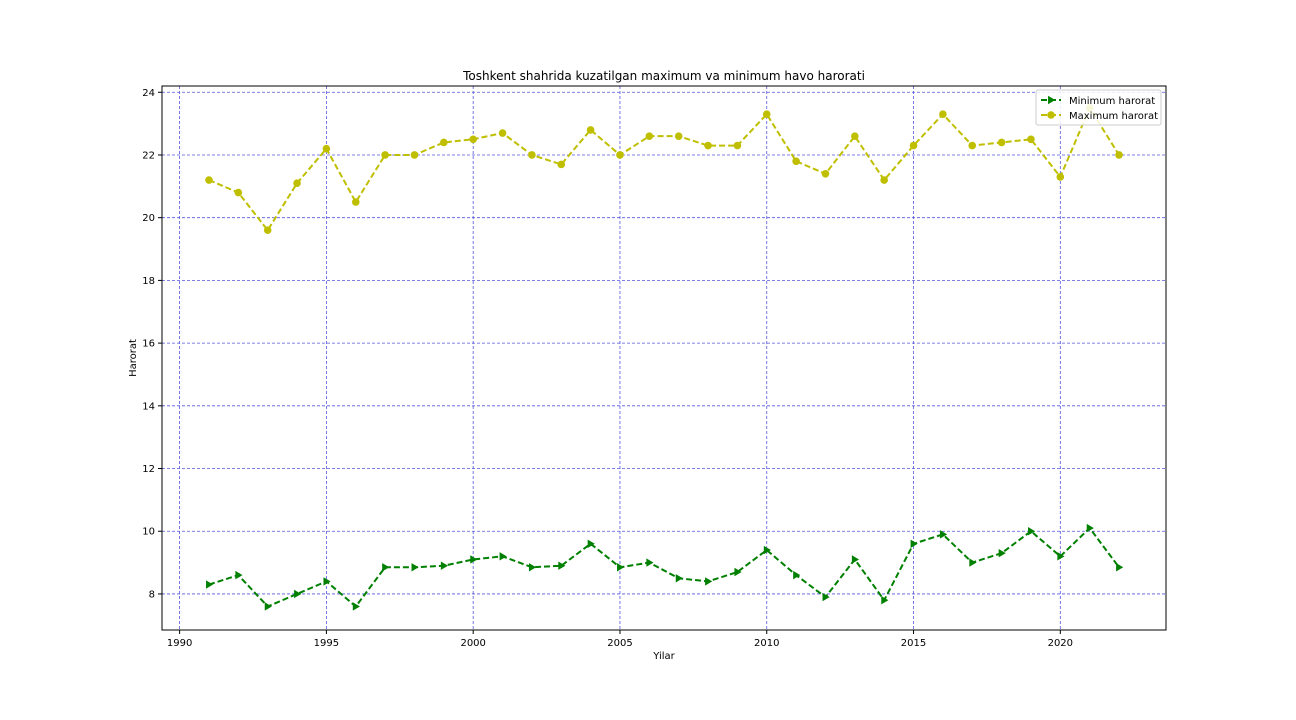 The height and width of the screenshot is (720, 1296). I want to click on y-axis: 8 10 12 14 16 18 20 22 24, so click(152, 344).